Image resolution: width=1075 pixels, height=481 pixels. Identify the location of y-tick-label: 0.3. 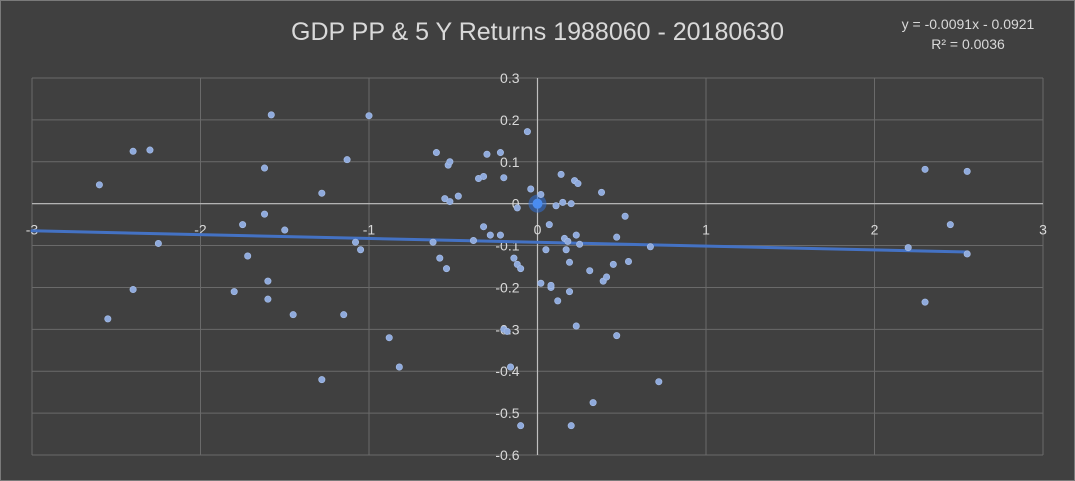
(510, 78).